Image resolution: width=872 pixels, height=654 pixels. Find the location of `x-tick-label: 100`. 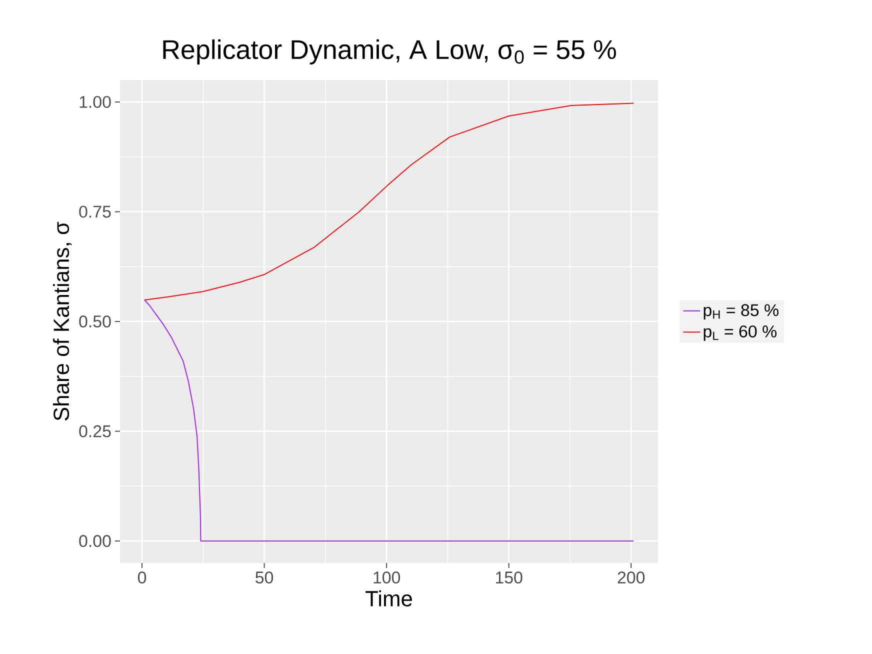

x-tick-label: 100 is located at coordinates (387, 578).